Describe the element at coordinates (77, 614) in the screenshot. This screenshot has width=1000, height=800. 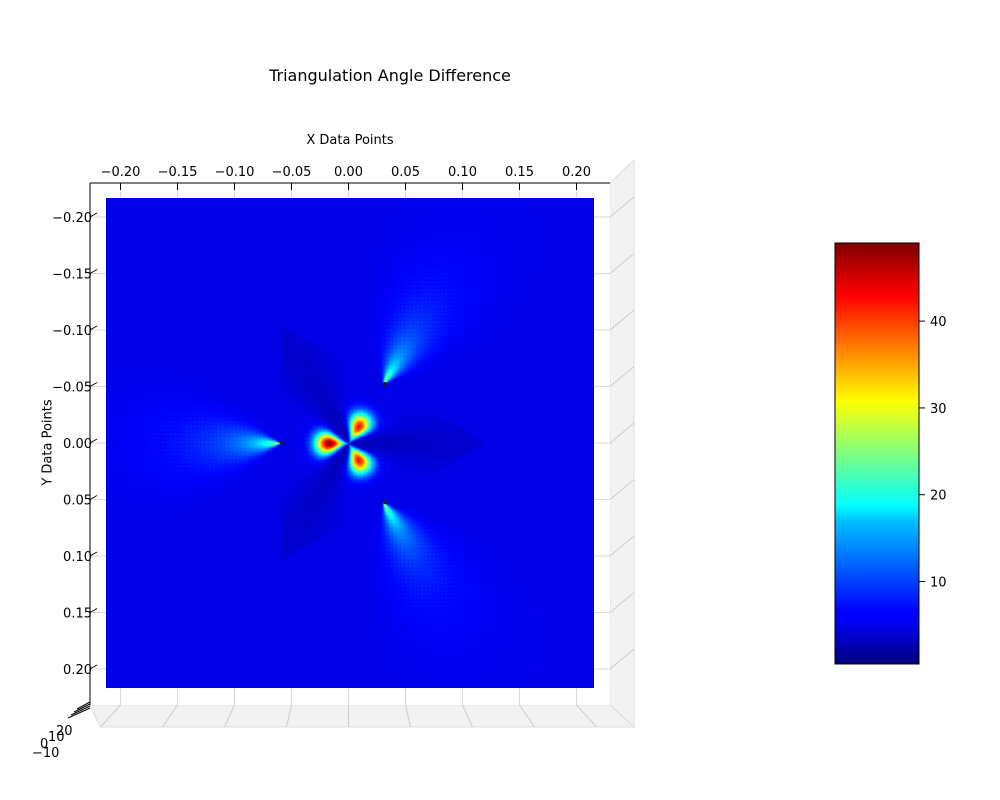
I see `y-tick-label: 0.15` at that location.